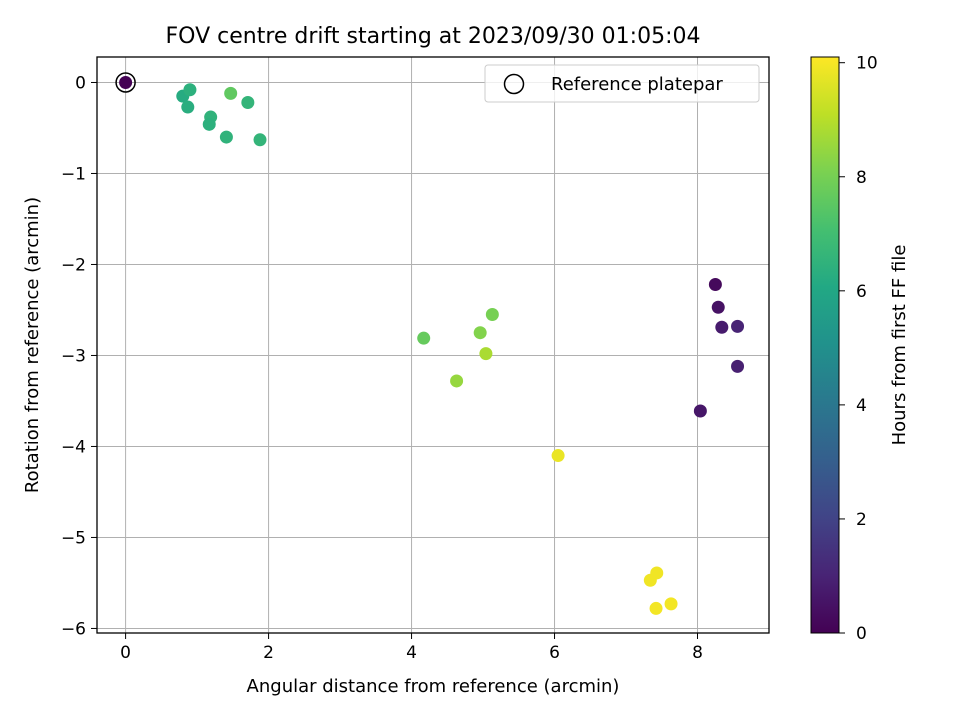 This screenshot has height=720, width=960. I want to click on y-tick-label: −3, so click(73, 356).